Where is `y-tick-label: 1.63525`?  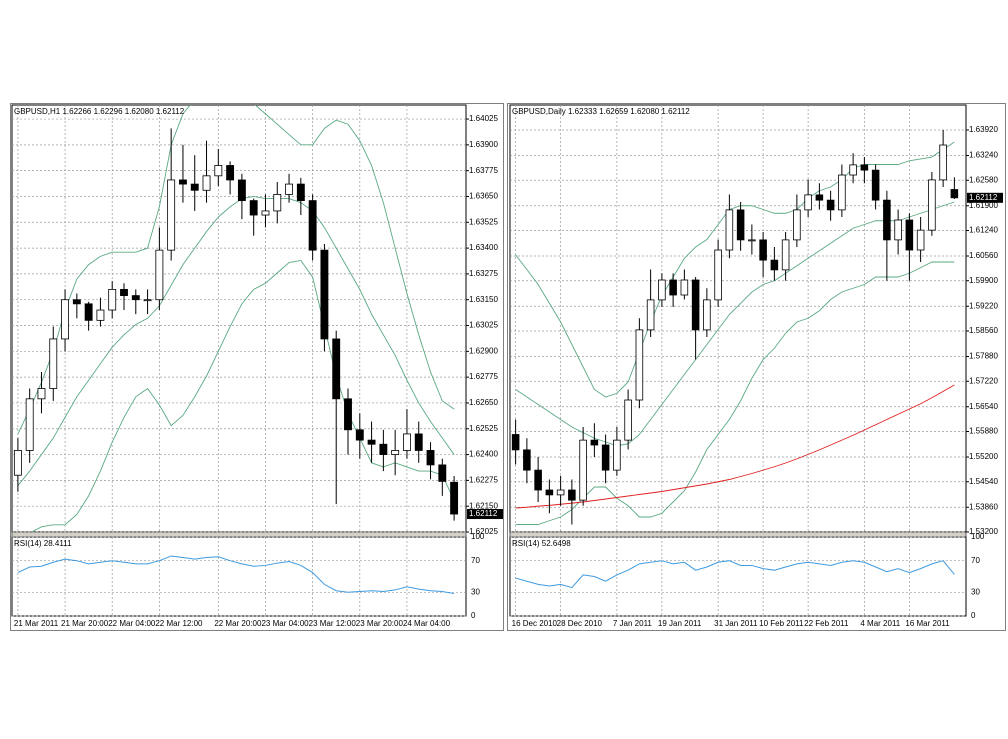
y-tick-label: 1.63525 is located at coordinates (483, 221).